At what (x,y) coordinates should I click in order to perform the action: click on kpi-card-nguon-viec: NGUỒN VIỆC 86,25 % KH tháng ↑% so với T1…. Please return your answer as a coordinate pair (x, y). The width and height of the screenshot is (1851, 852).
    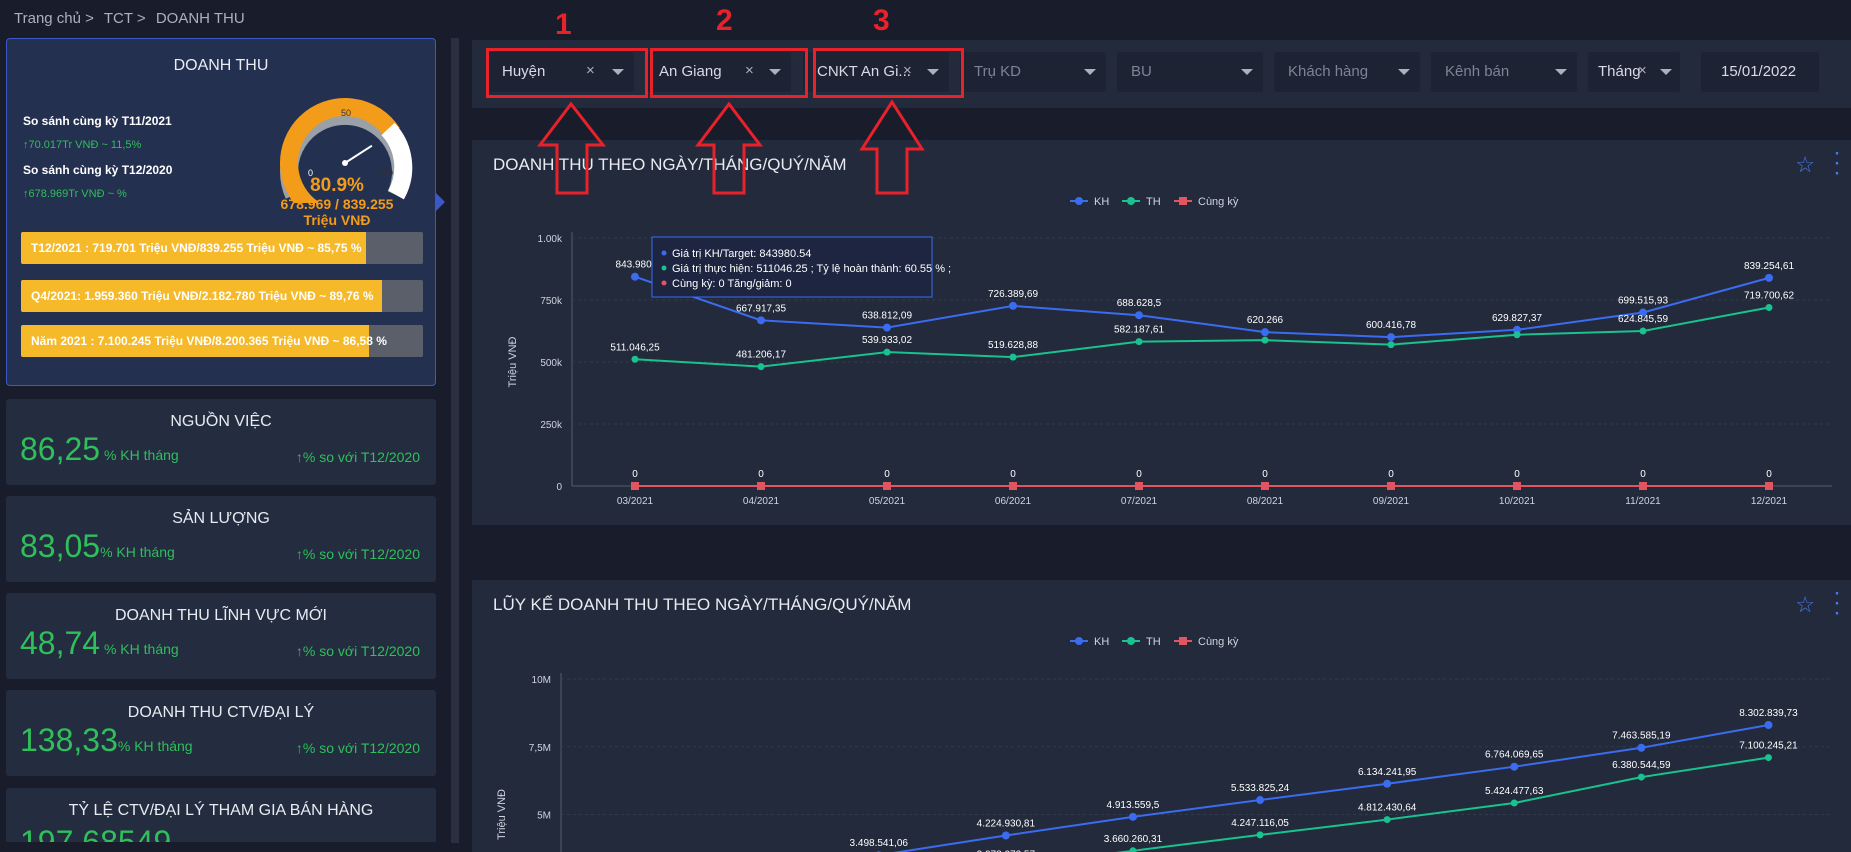
    Looking at the image, I should click on (221, 442).